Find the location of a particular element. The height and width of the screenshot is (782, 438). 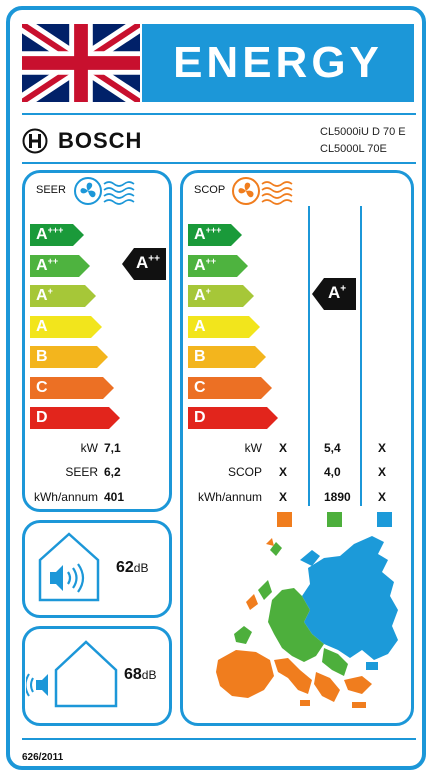

seer-scale-bar: A++ is located at coordinates (60, 265).